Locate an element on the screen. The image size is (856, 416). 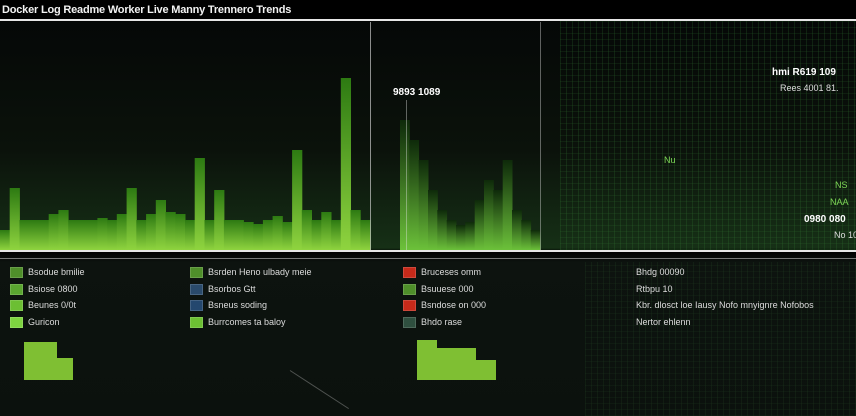
legend-item: Burrcomes ta baloy is located at coordinates (238, 322).